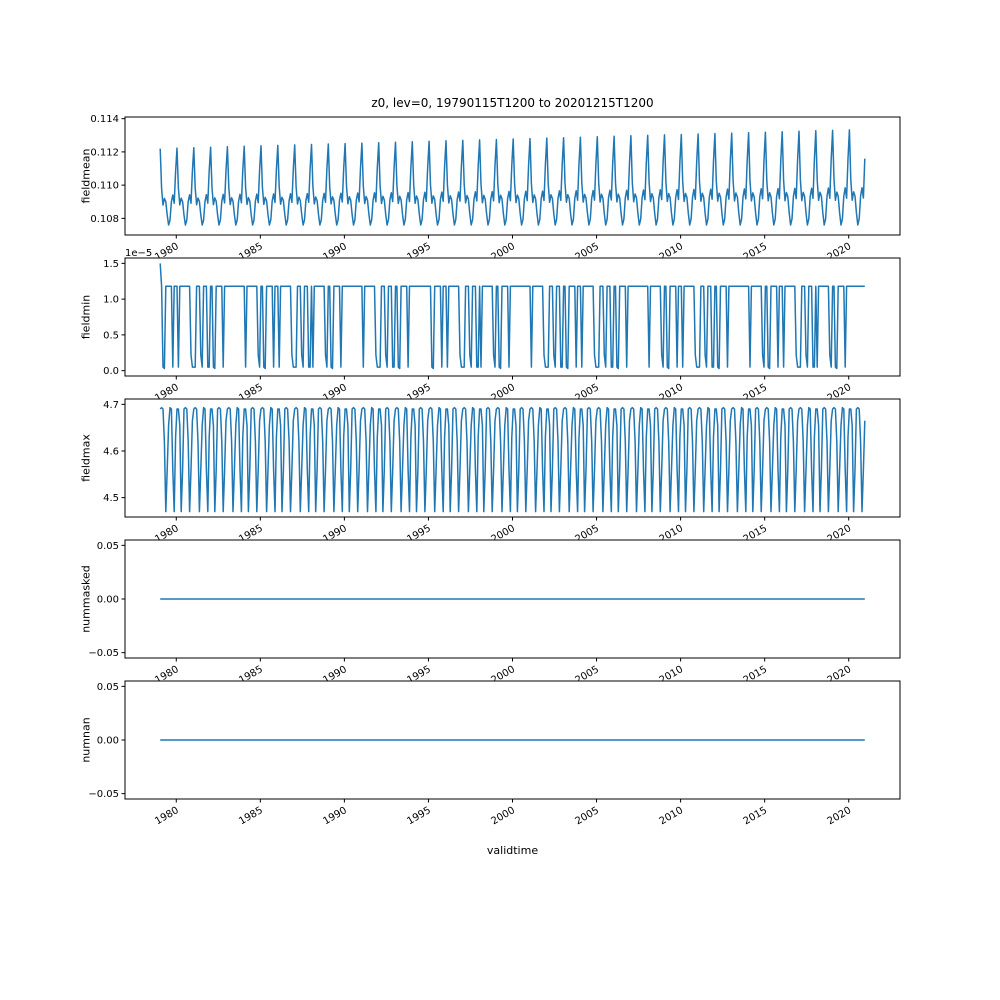  Describe the element at coordinates (104, 219) in the screenshot. I see `ytick-label: 0.108` at that location.